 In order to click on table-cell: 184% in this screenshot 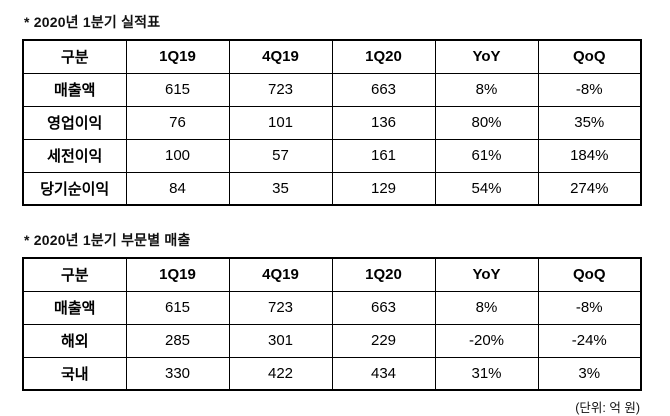, I will do `click(589, 155)`.